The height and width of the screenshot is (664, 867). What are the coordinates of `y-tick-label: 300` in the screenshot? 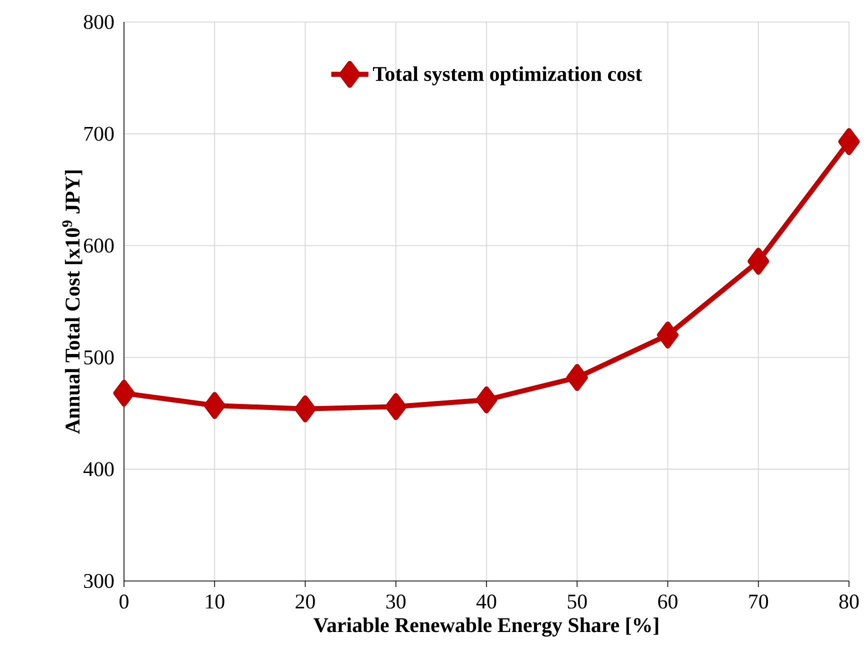 It's located at (99, 581).